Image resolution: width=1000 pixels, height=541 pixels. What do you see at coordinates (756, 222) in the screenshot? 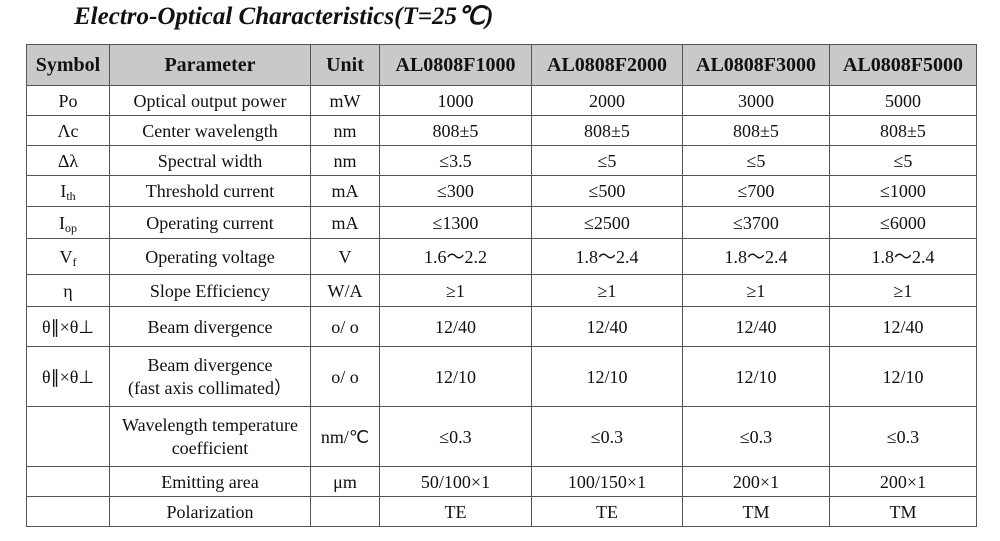
I see `cell-value: ≤3700` at bounding box center [756, 222].